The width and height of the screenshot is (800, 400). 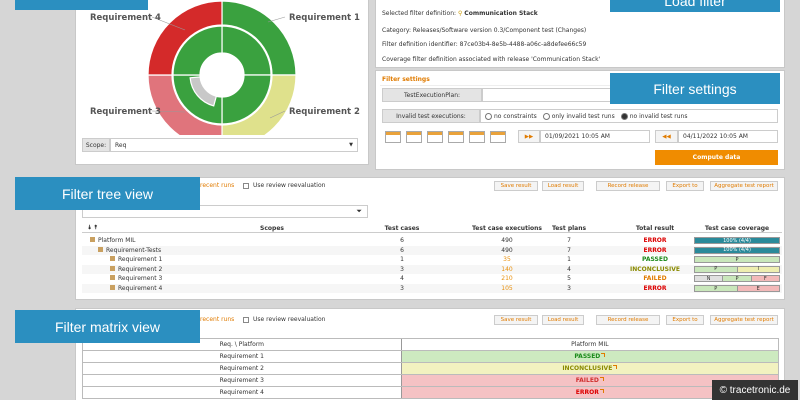 I want to click on callout: Filter tree view, so click(x=107, y=193).